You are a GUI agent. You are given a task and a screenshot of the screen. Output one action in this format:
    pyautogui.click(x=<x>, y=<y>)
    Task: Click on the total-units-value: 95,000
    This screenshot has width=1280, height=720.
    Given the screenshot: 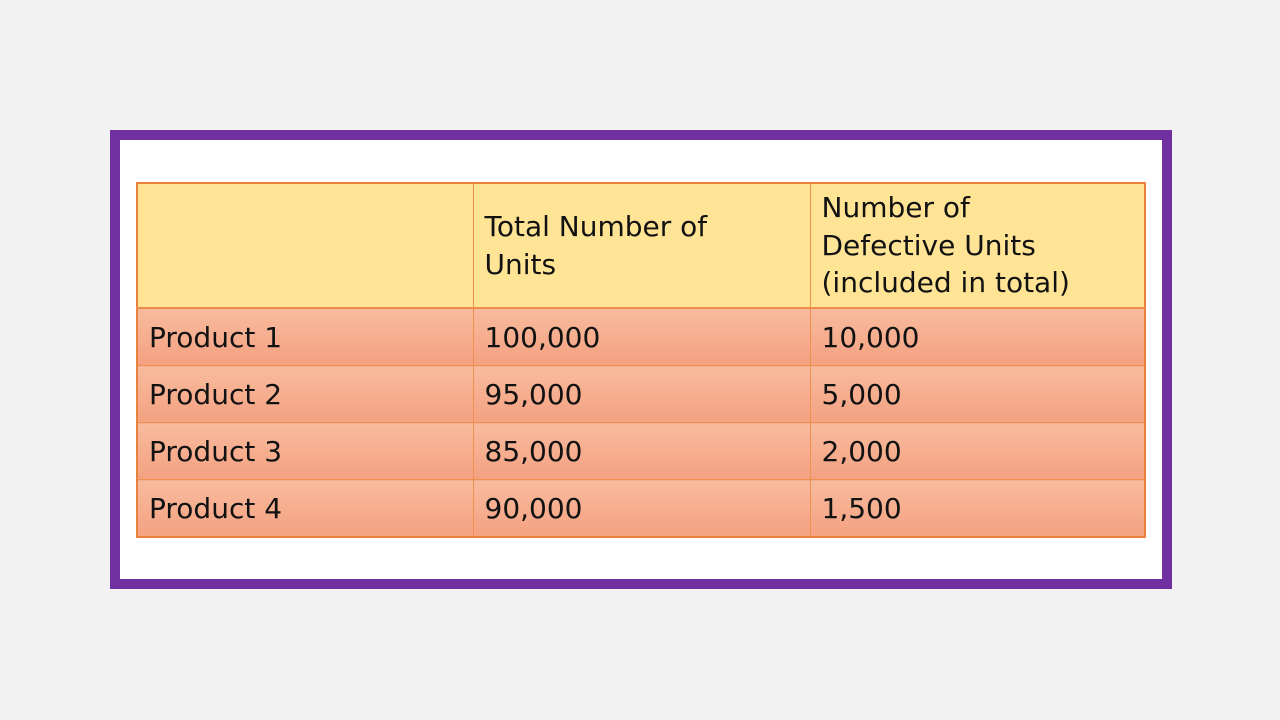 What is the action you would take?
    pyautogui.click(x=641, y=394)
    